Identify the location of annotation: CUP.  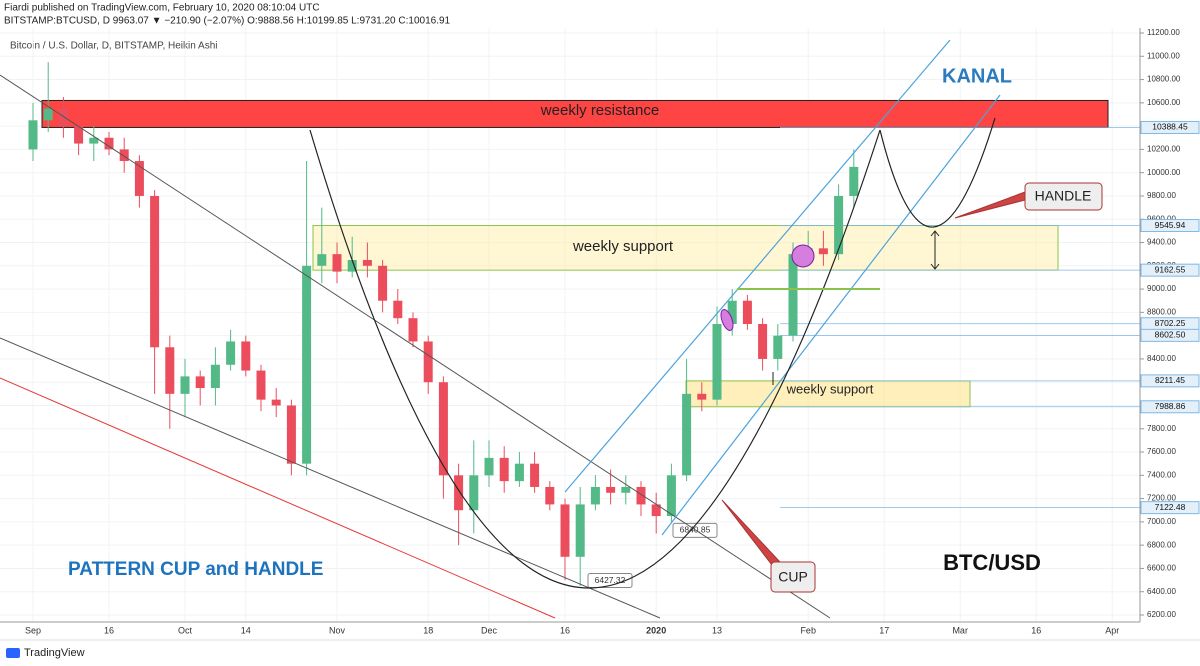
(793, 577).